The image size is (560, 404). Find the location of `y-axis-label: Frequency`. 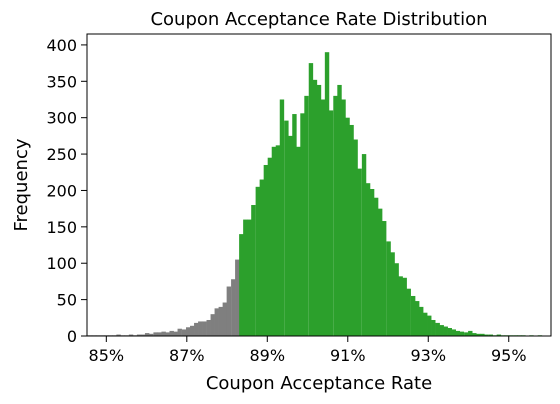

y-axis-label: Frequency is located at coordinates (21, 184).